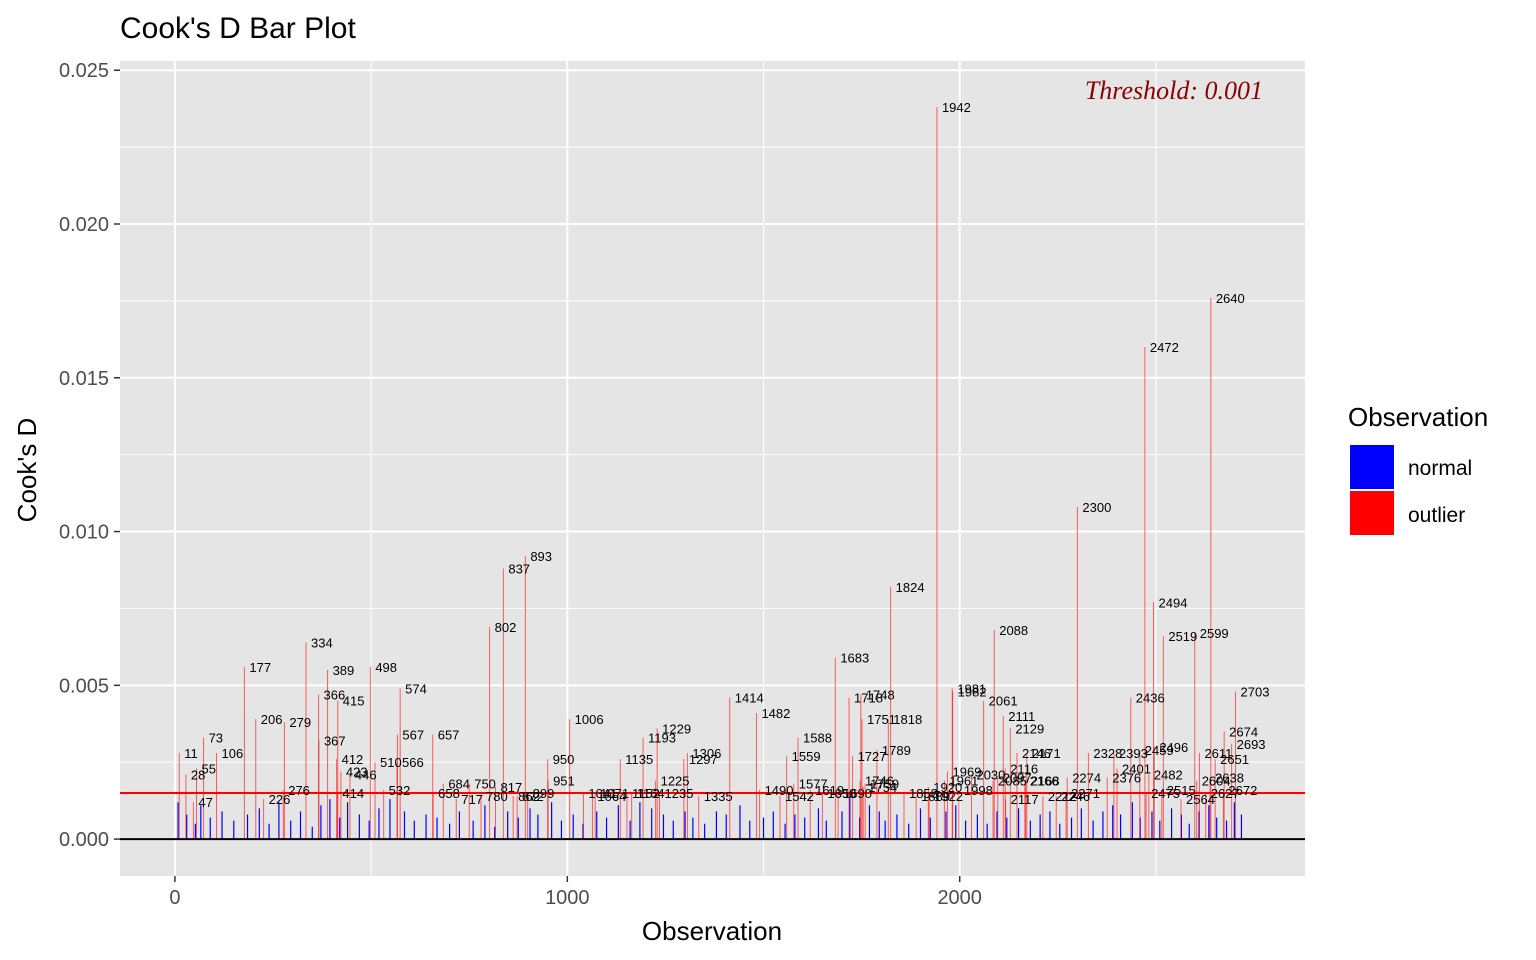 This screenshot has height=960, width=1536. What do you see at coordinates (209, 768) in the screenshot?
I see `outlier-label: 55` at bounding box center [209, 768].